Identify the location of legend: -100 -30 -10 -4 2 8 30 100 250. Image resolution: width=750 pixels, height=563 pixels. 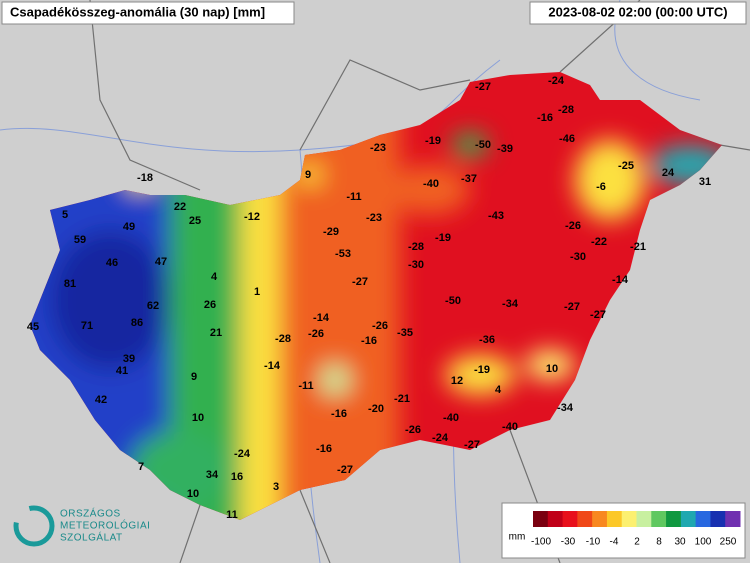
(636, 529).